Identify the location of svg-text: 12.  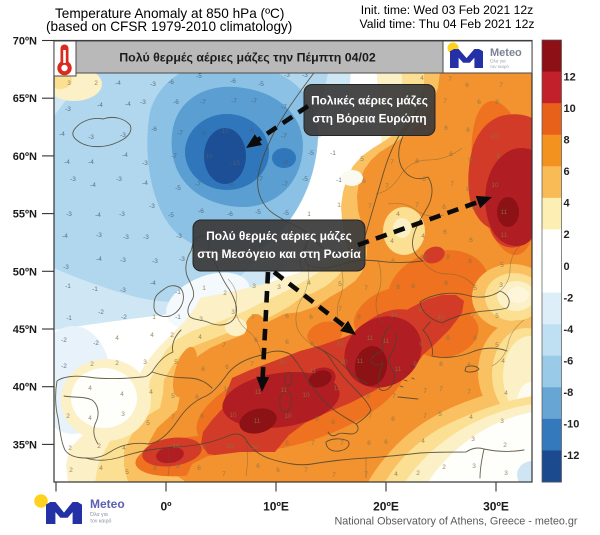
(570, 77).